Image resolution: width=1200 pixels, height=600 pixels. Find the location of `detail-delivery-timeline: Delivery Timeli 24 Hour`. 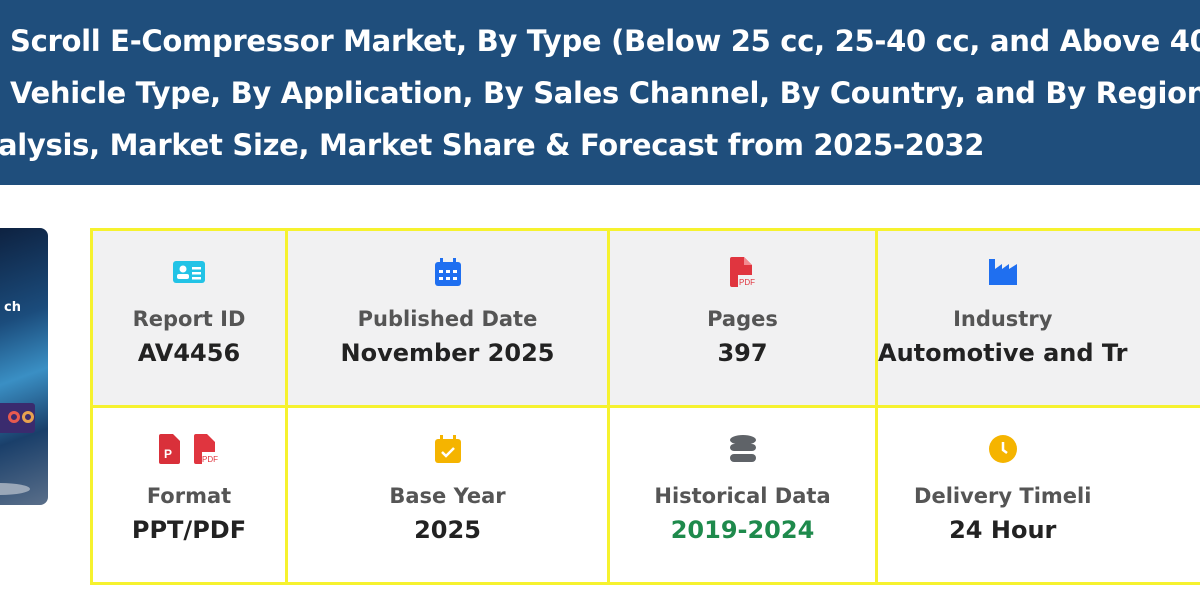

detail-delivery-timeline: Delivery Timeli 24 Hour is located at coordinates (1039, 495).